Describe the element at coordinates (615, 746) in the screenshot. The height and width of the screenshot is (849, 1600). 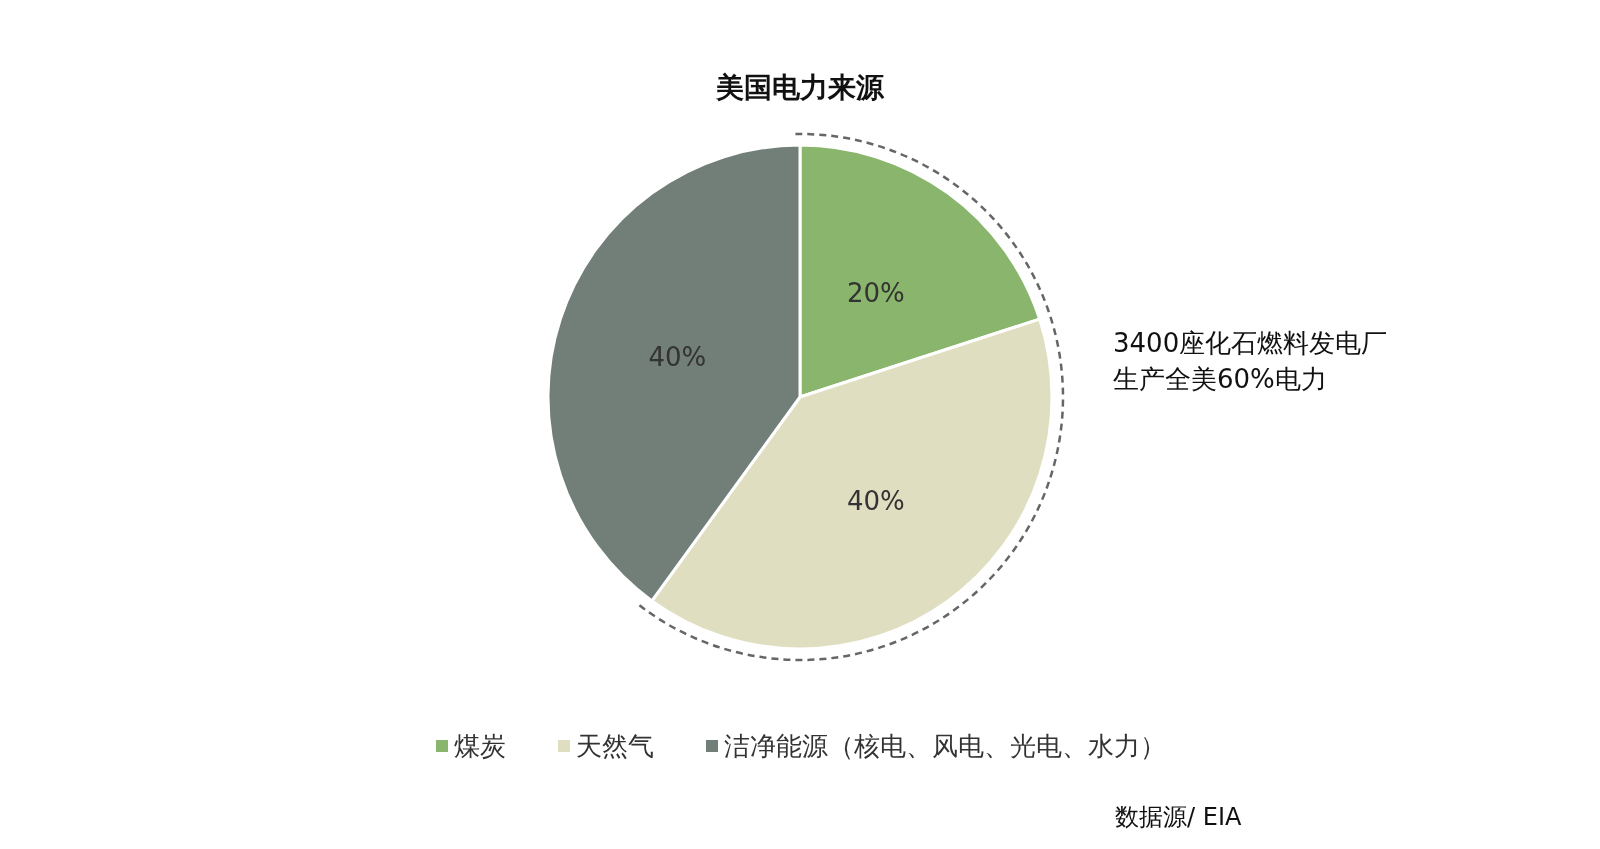
I see `legend-label: 天然气` at that location.